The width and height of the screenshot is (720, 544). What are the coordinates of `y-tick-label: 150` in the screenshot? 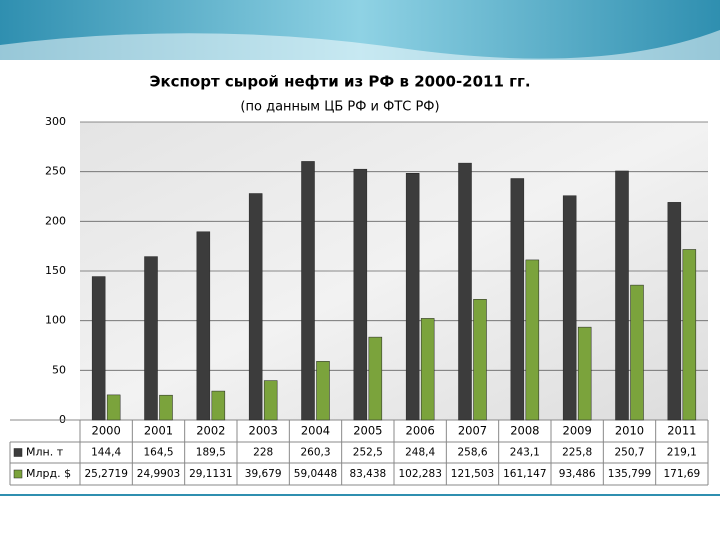 It's located at (55, 270).